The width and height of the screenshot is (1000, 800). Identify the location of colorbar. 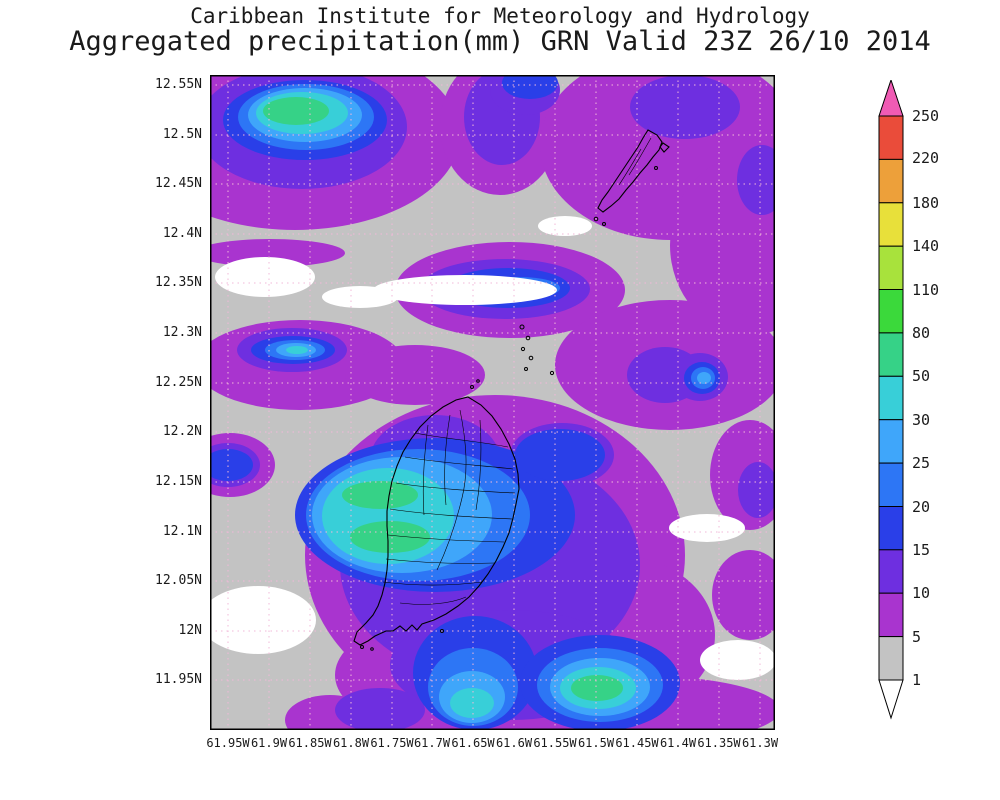
(891, 401).